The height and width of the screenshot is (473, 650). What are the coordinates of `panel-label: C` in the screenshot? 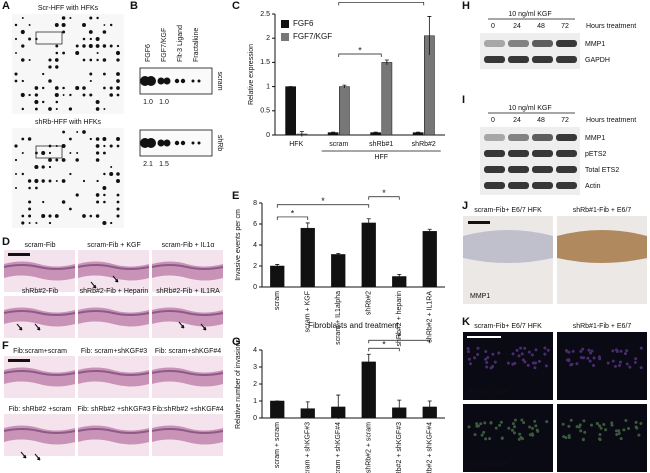 It's located at (236, 6).